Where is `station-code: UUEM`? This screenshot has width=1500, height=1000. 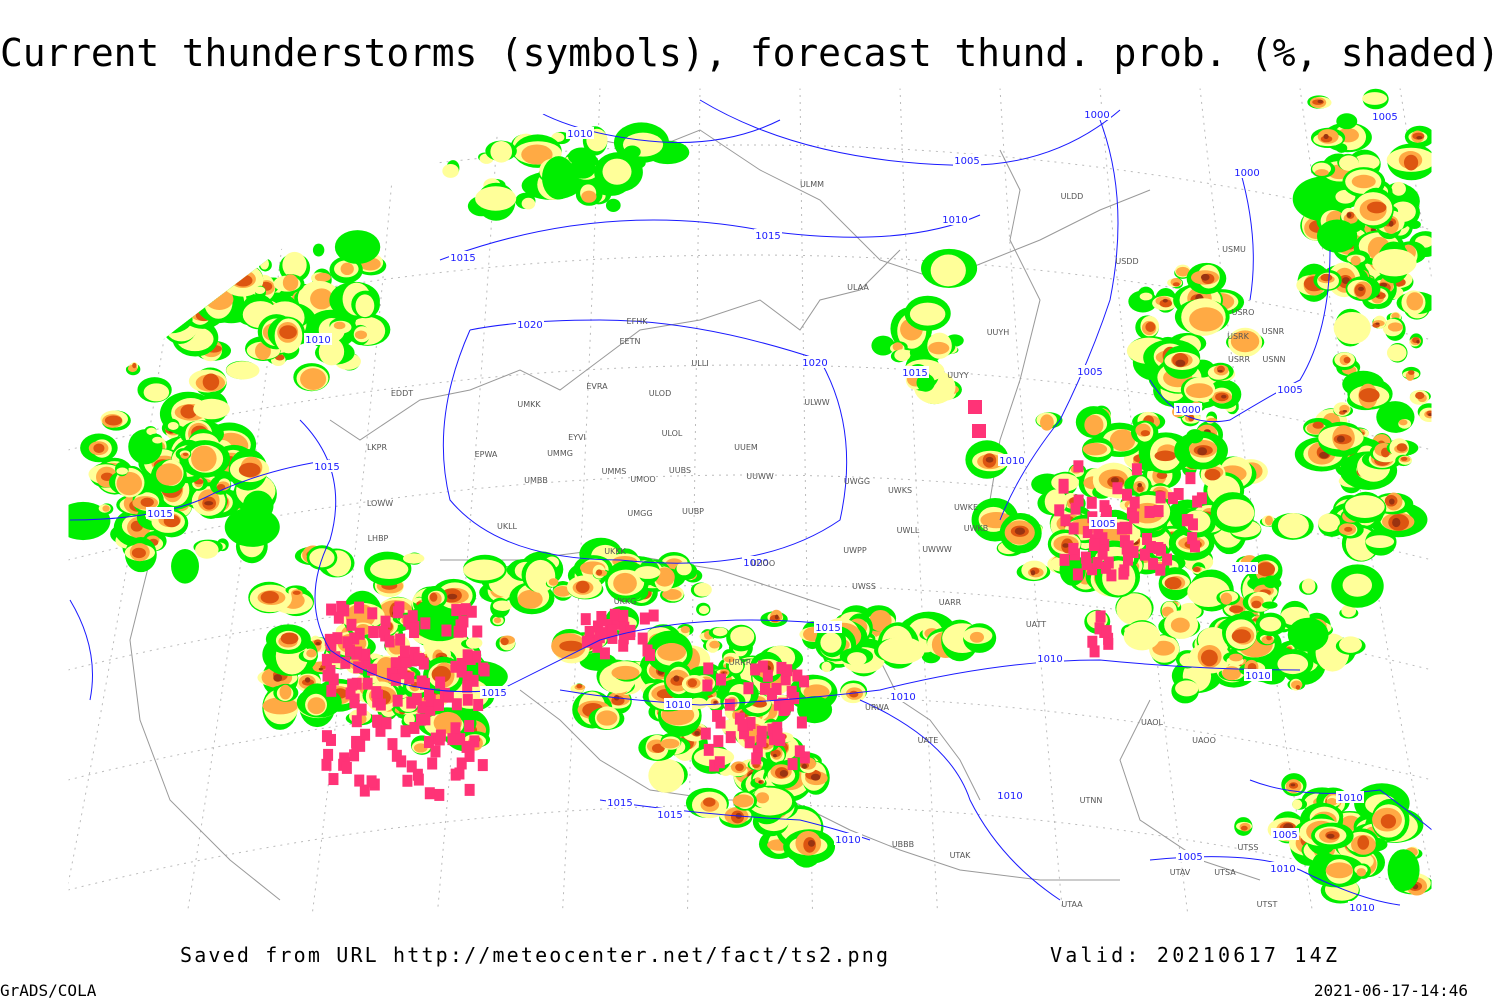 station-code: UUEM is located at coordinates (746, 447).